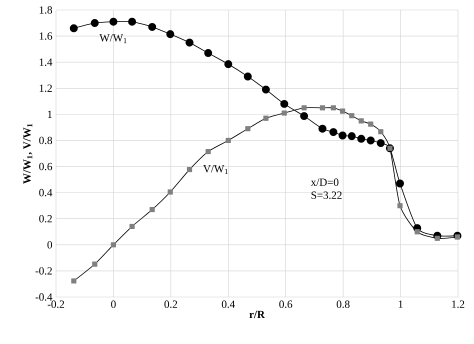 This screenshot has height=344, width=474. I want to click on x-tick-label: 0, so click(113, 304).